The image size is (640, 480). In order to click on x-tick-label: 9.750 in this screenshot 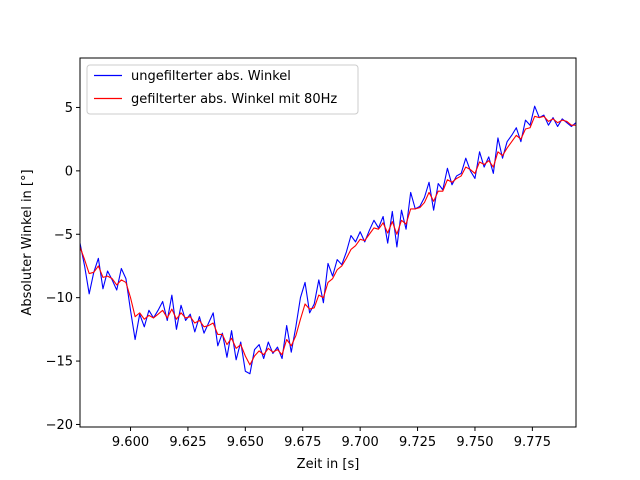, I will do `click(474, 442)`.